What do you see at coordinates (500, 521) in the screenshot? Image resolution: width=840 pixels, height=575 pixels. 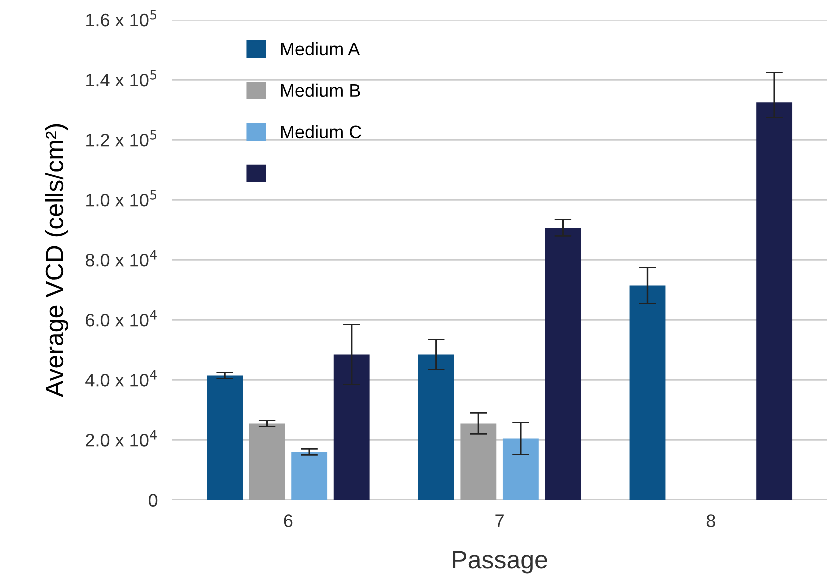 I see `x-tick-label: 7` at bounding box center [500, 521].